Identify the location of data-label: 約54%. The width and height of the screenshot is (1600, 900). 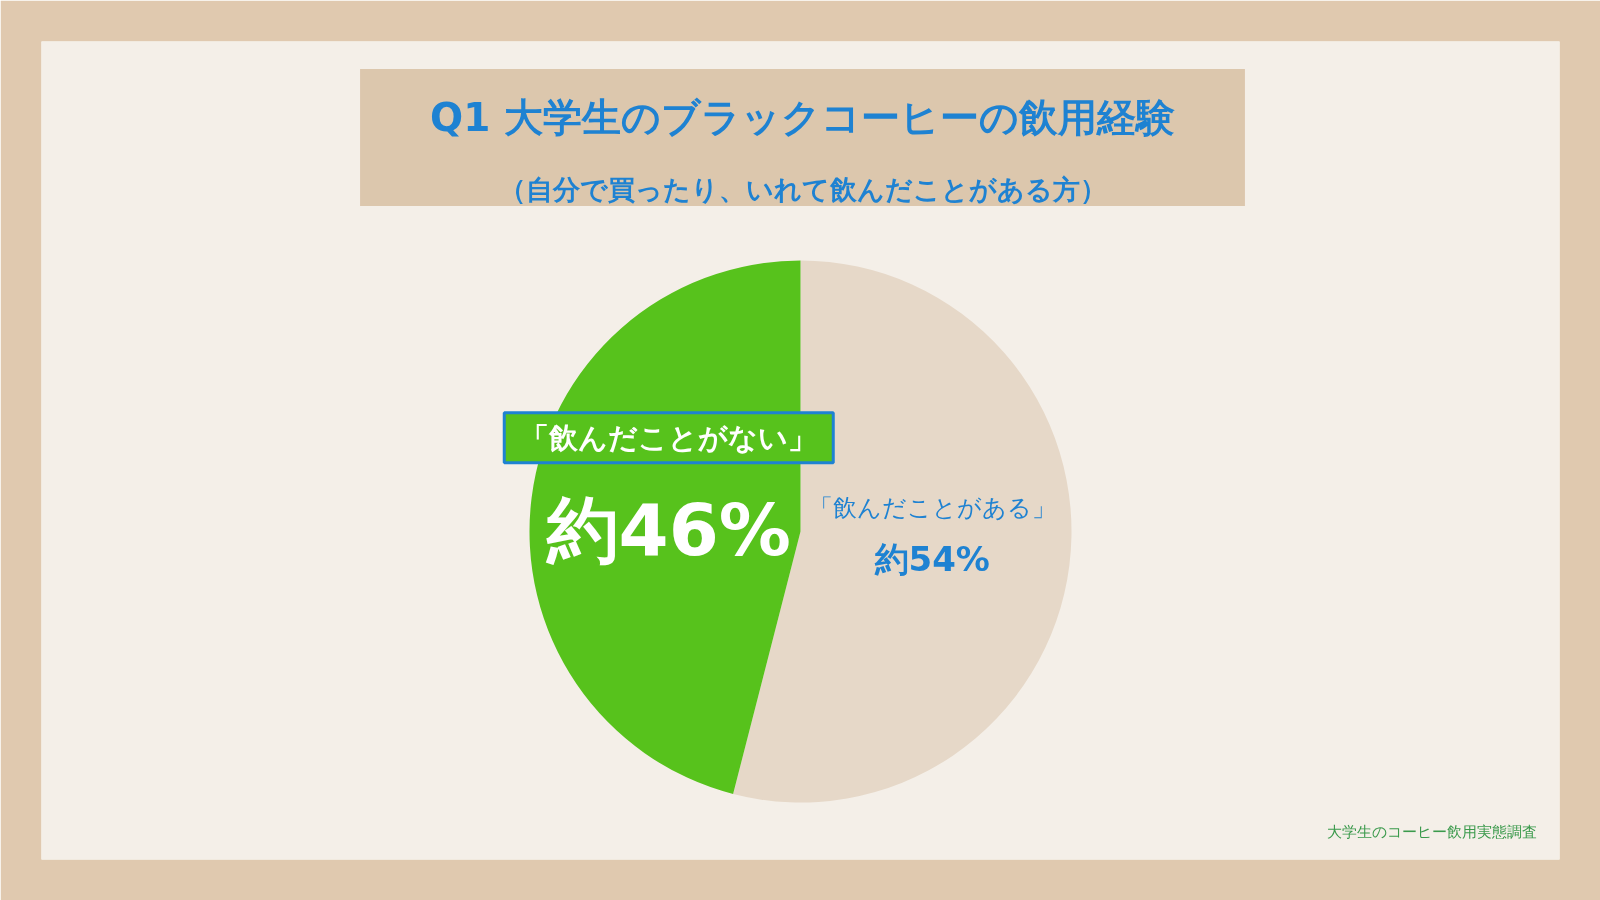
(931, 559).